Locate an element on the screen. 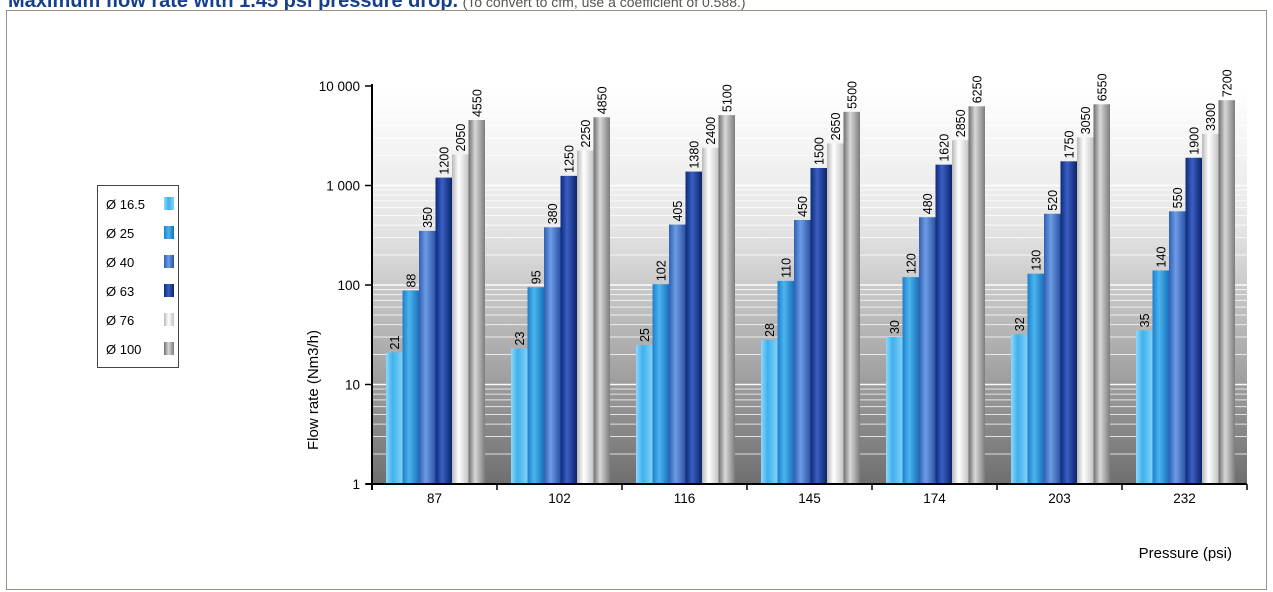 This screenshot has width=1273, height=592. y-tick-label: 1 is located at coordinates (356, 484).